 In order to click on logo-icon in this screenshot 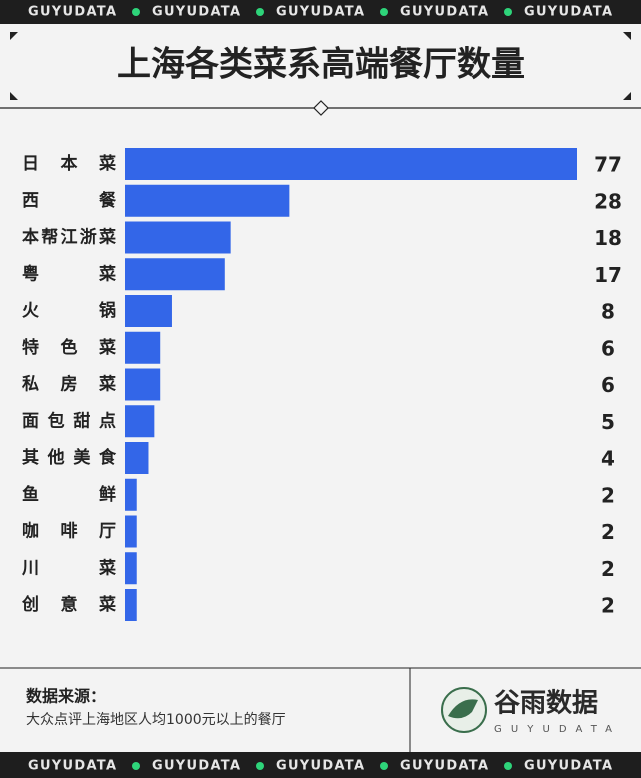, I will do `click(464, 710)`.